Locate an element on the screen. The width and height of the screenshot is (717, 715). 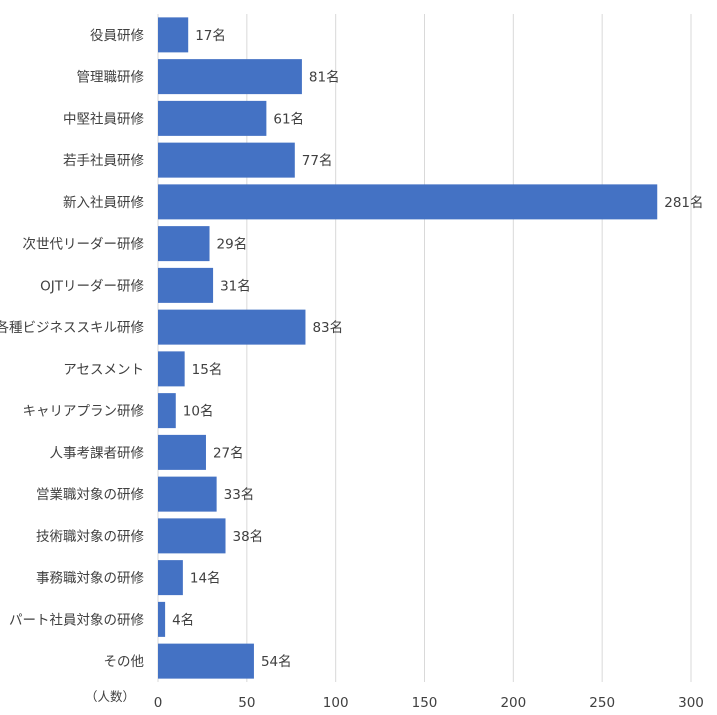
x-tick-label: 50 is located at coordinates (246, 703).